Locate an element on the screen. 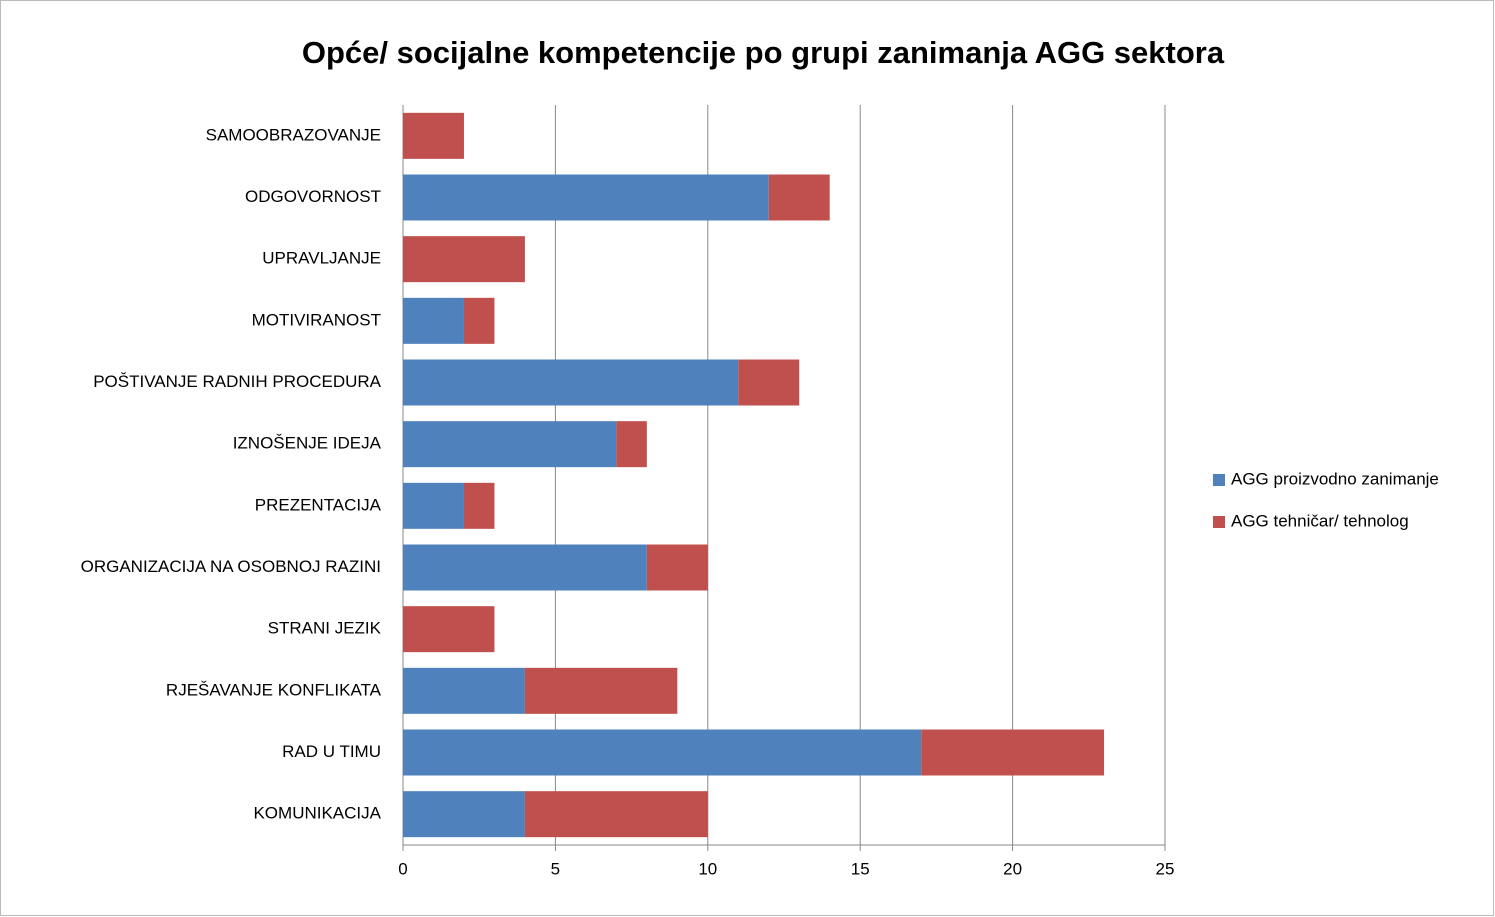  y-tick-label: PREZENTACIJA is located at coordinates (318, 504).